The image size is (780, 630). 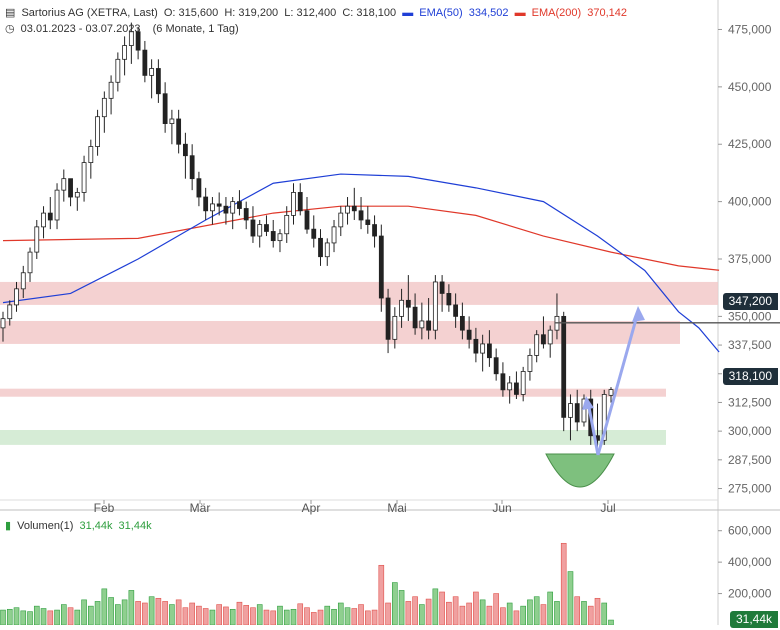 I want to click on volume-value-2: 31,44k, so click(x=135, y=526).